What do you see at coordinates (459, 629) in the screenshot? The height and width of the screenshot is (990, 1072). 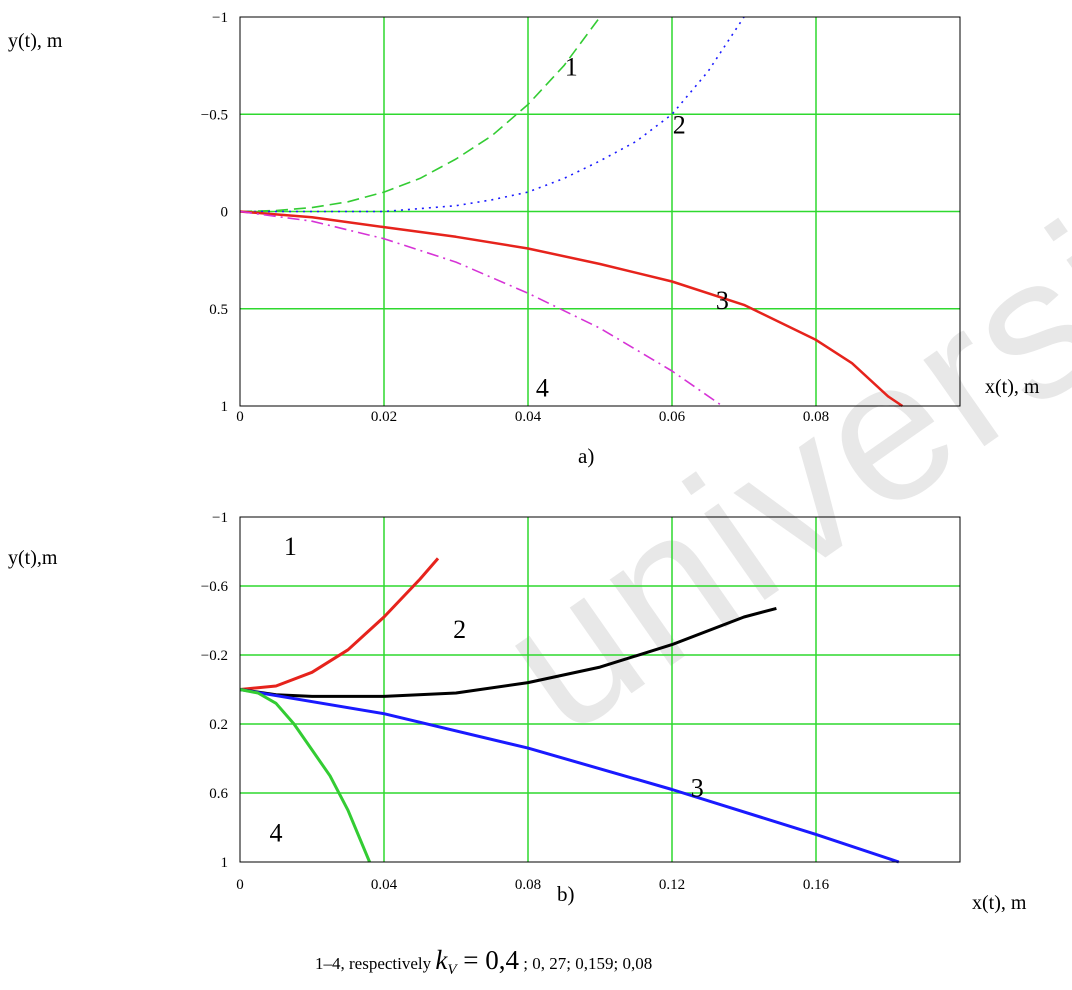 I see `chart-b-series-label-2: 2` at bounding box center [459, 629].